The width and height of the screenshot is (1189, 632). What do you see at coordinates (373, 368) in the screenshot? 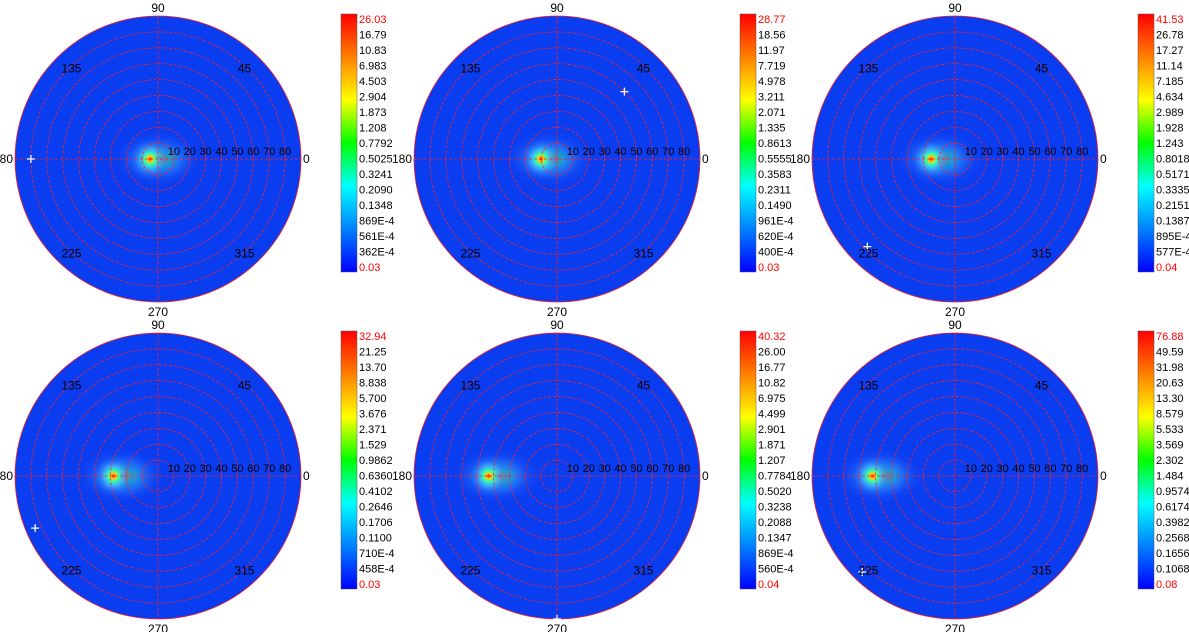
I see `colorbar-tick-label: 13.70` at bounding box center [373, 368].